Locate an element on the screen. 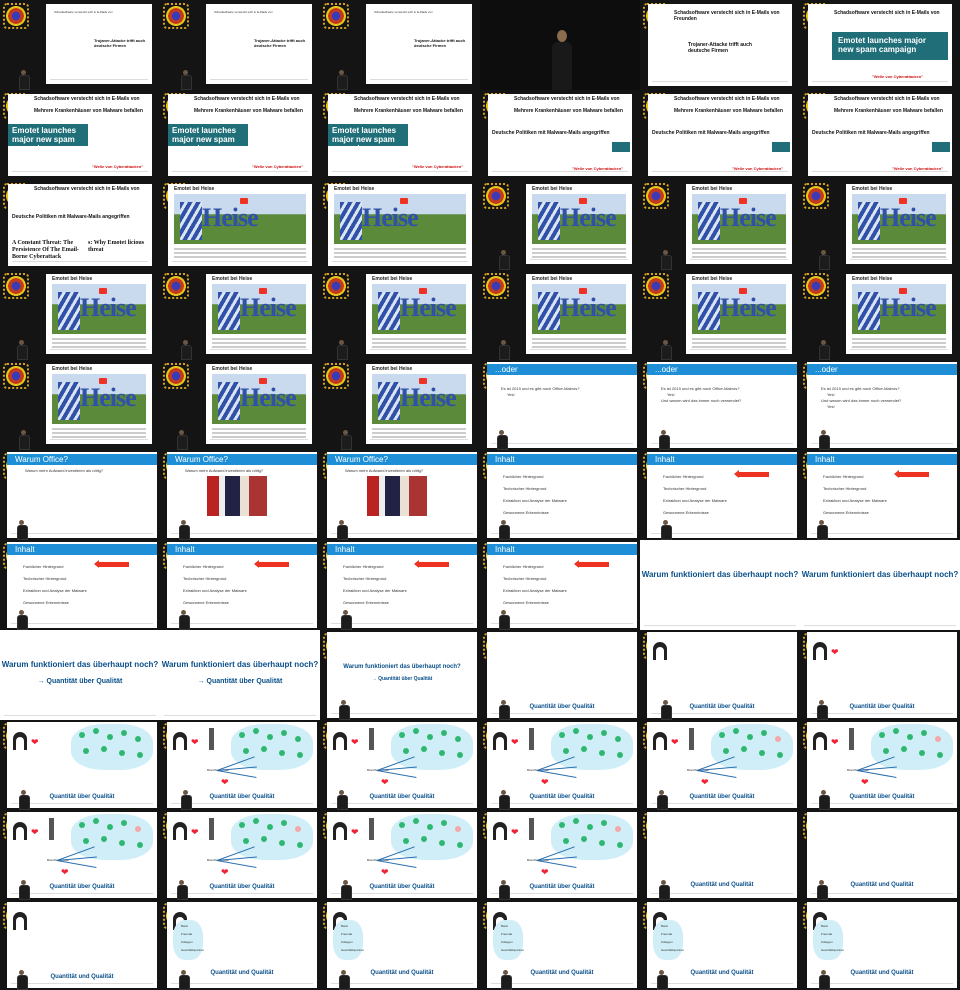 The image size is (960, 990). inhalt-item: Gewonnene Erkenntnisse is located at coordinates (526, 512).